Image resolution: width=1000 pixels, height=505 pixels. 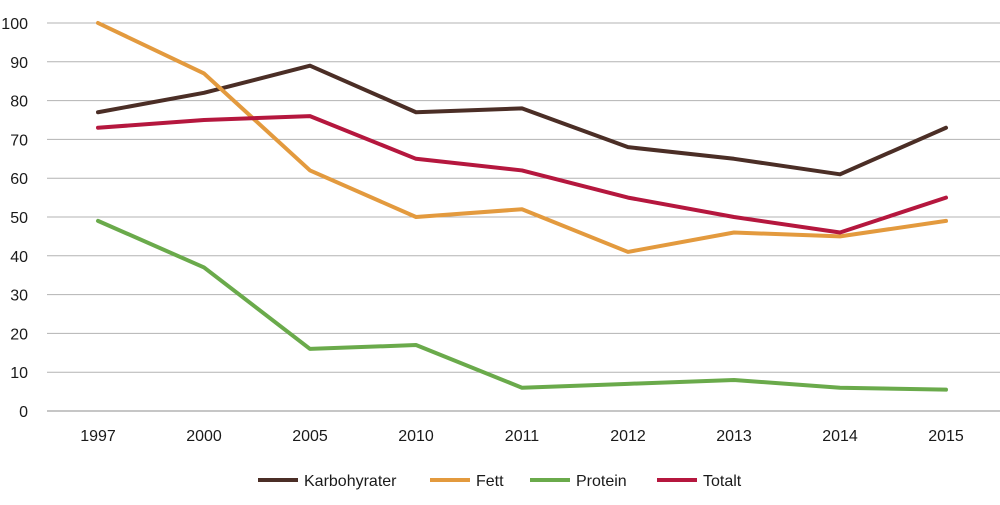 What do you see at coordinates (98, 436) in the screenshot?
I see `x-tick-label-1997: 1997` at bounding box center [98, 436].